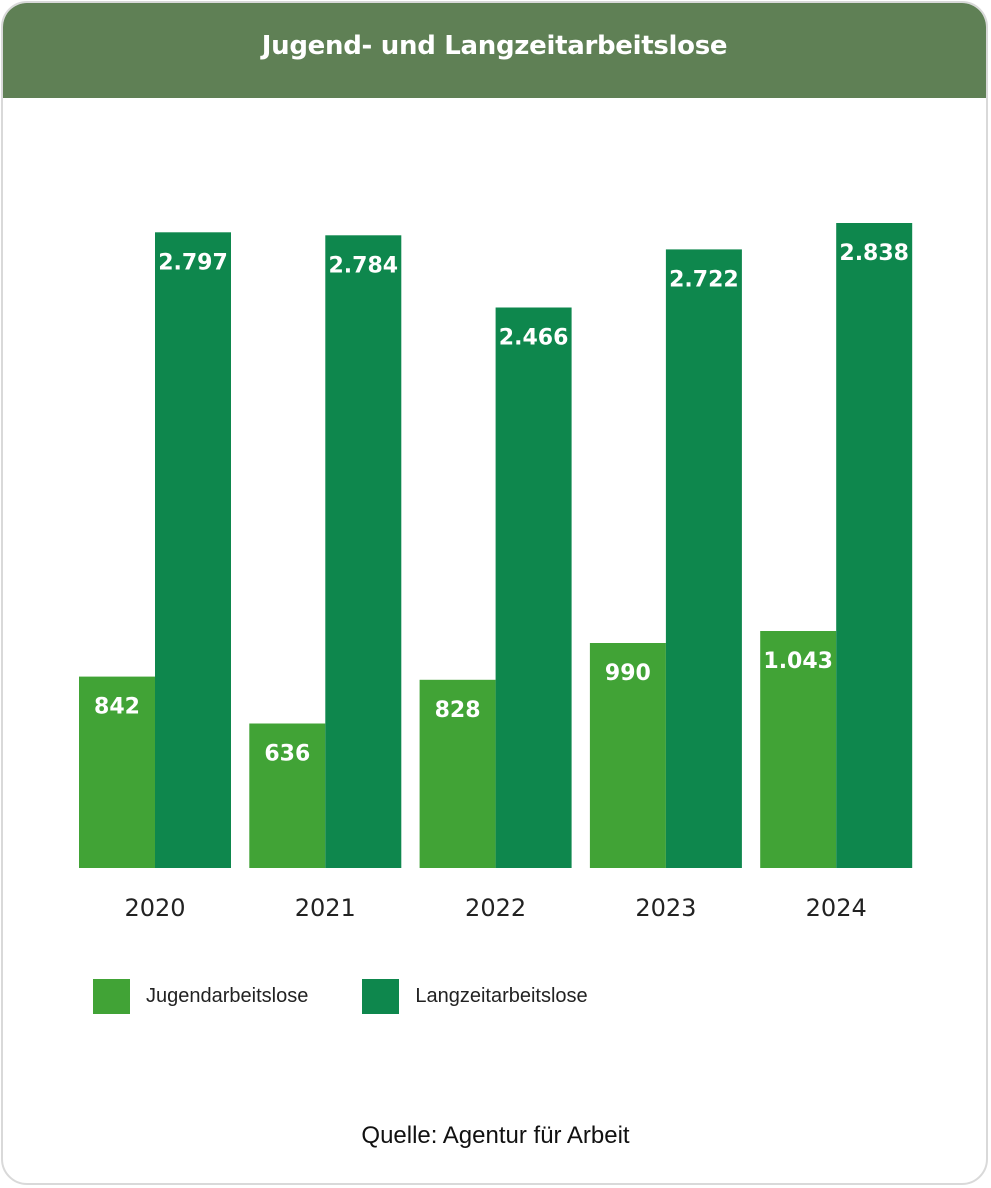 The width and height of the screenshot is (991, 1188). What do you see at coordinates (534, 338) in the screenshot?
I see `data-label-langzeitarbeitslose-2022: 2.466` at bounding box center [534, 338].